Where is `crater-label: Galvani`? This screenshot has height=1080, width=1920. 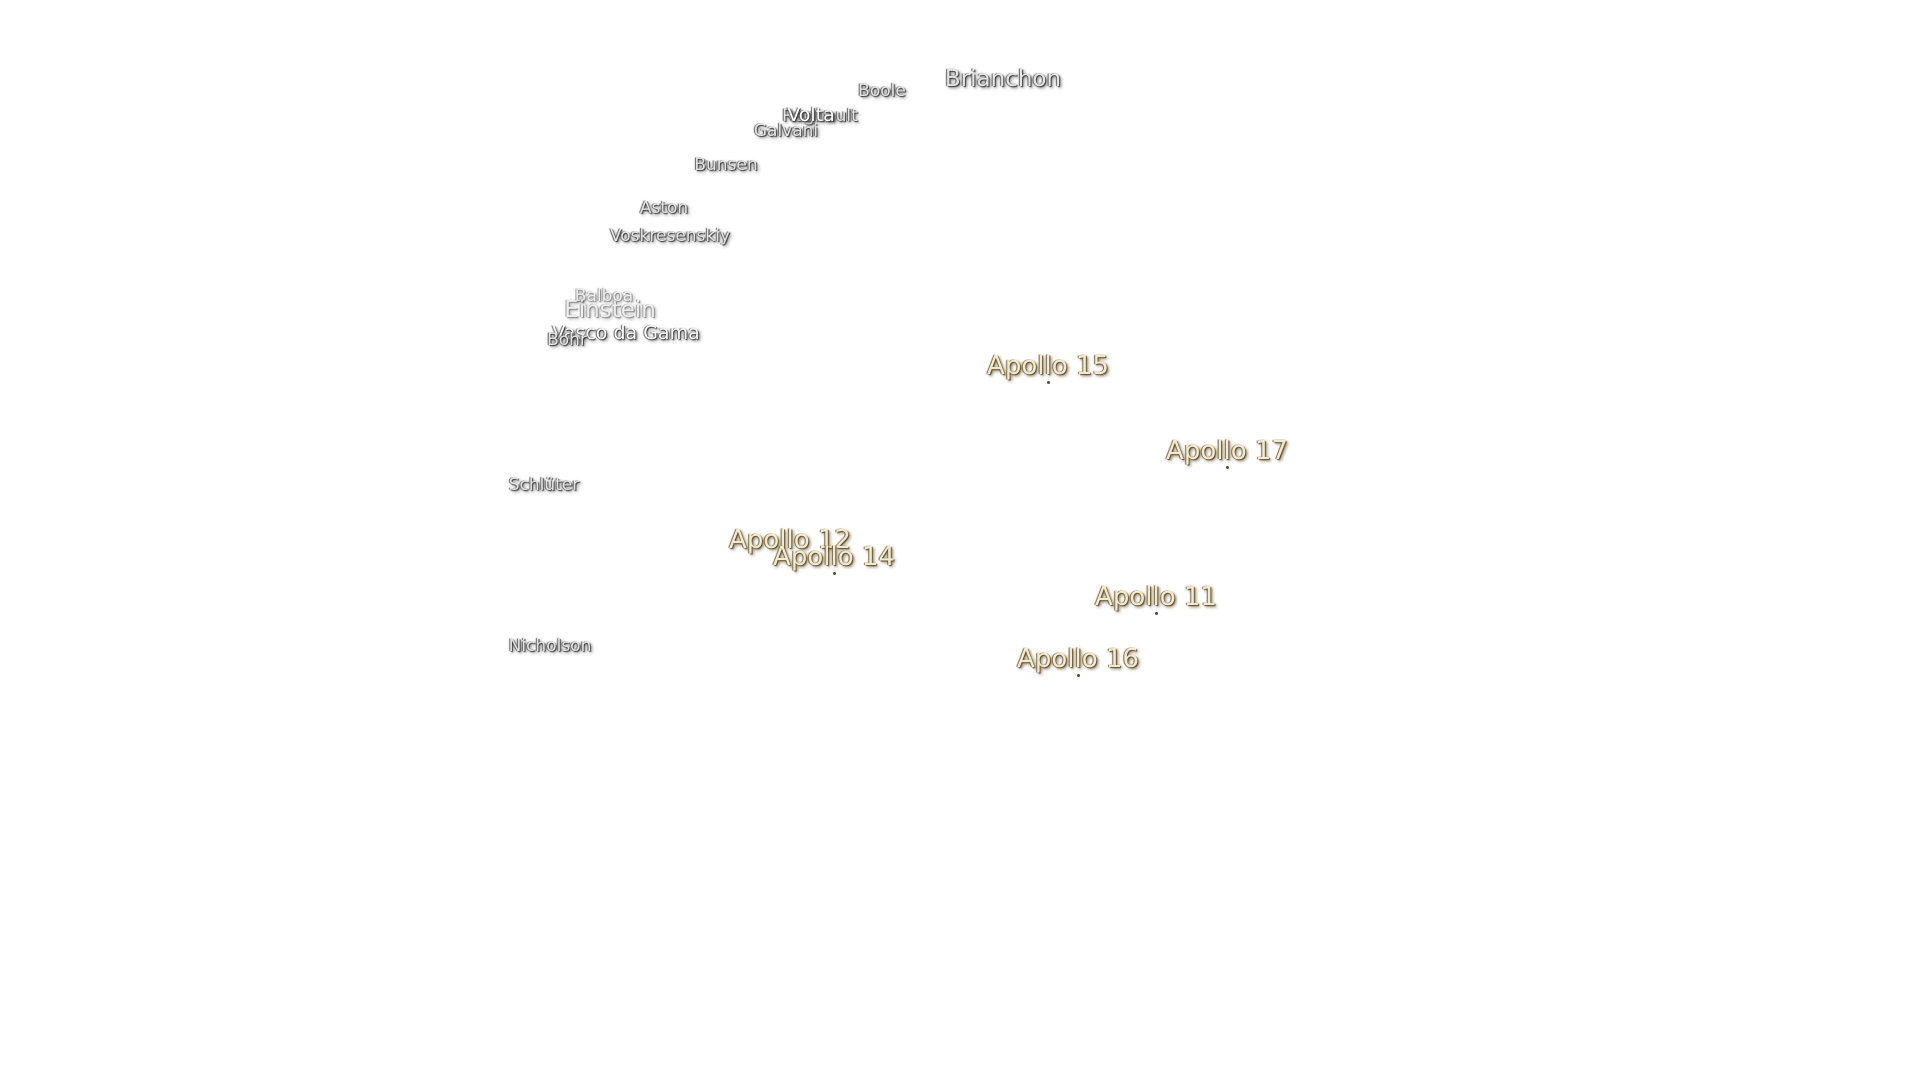 crater-label: Galvani is located at coordinates (786, 131).